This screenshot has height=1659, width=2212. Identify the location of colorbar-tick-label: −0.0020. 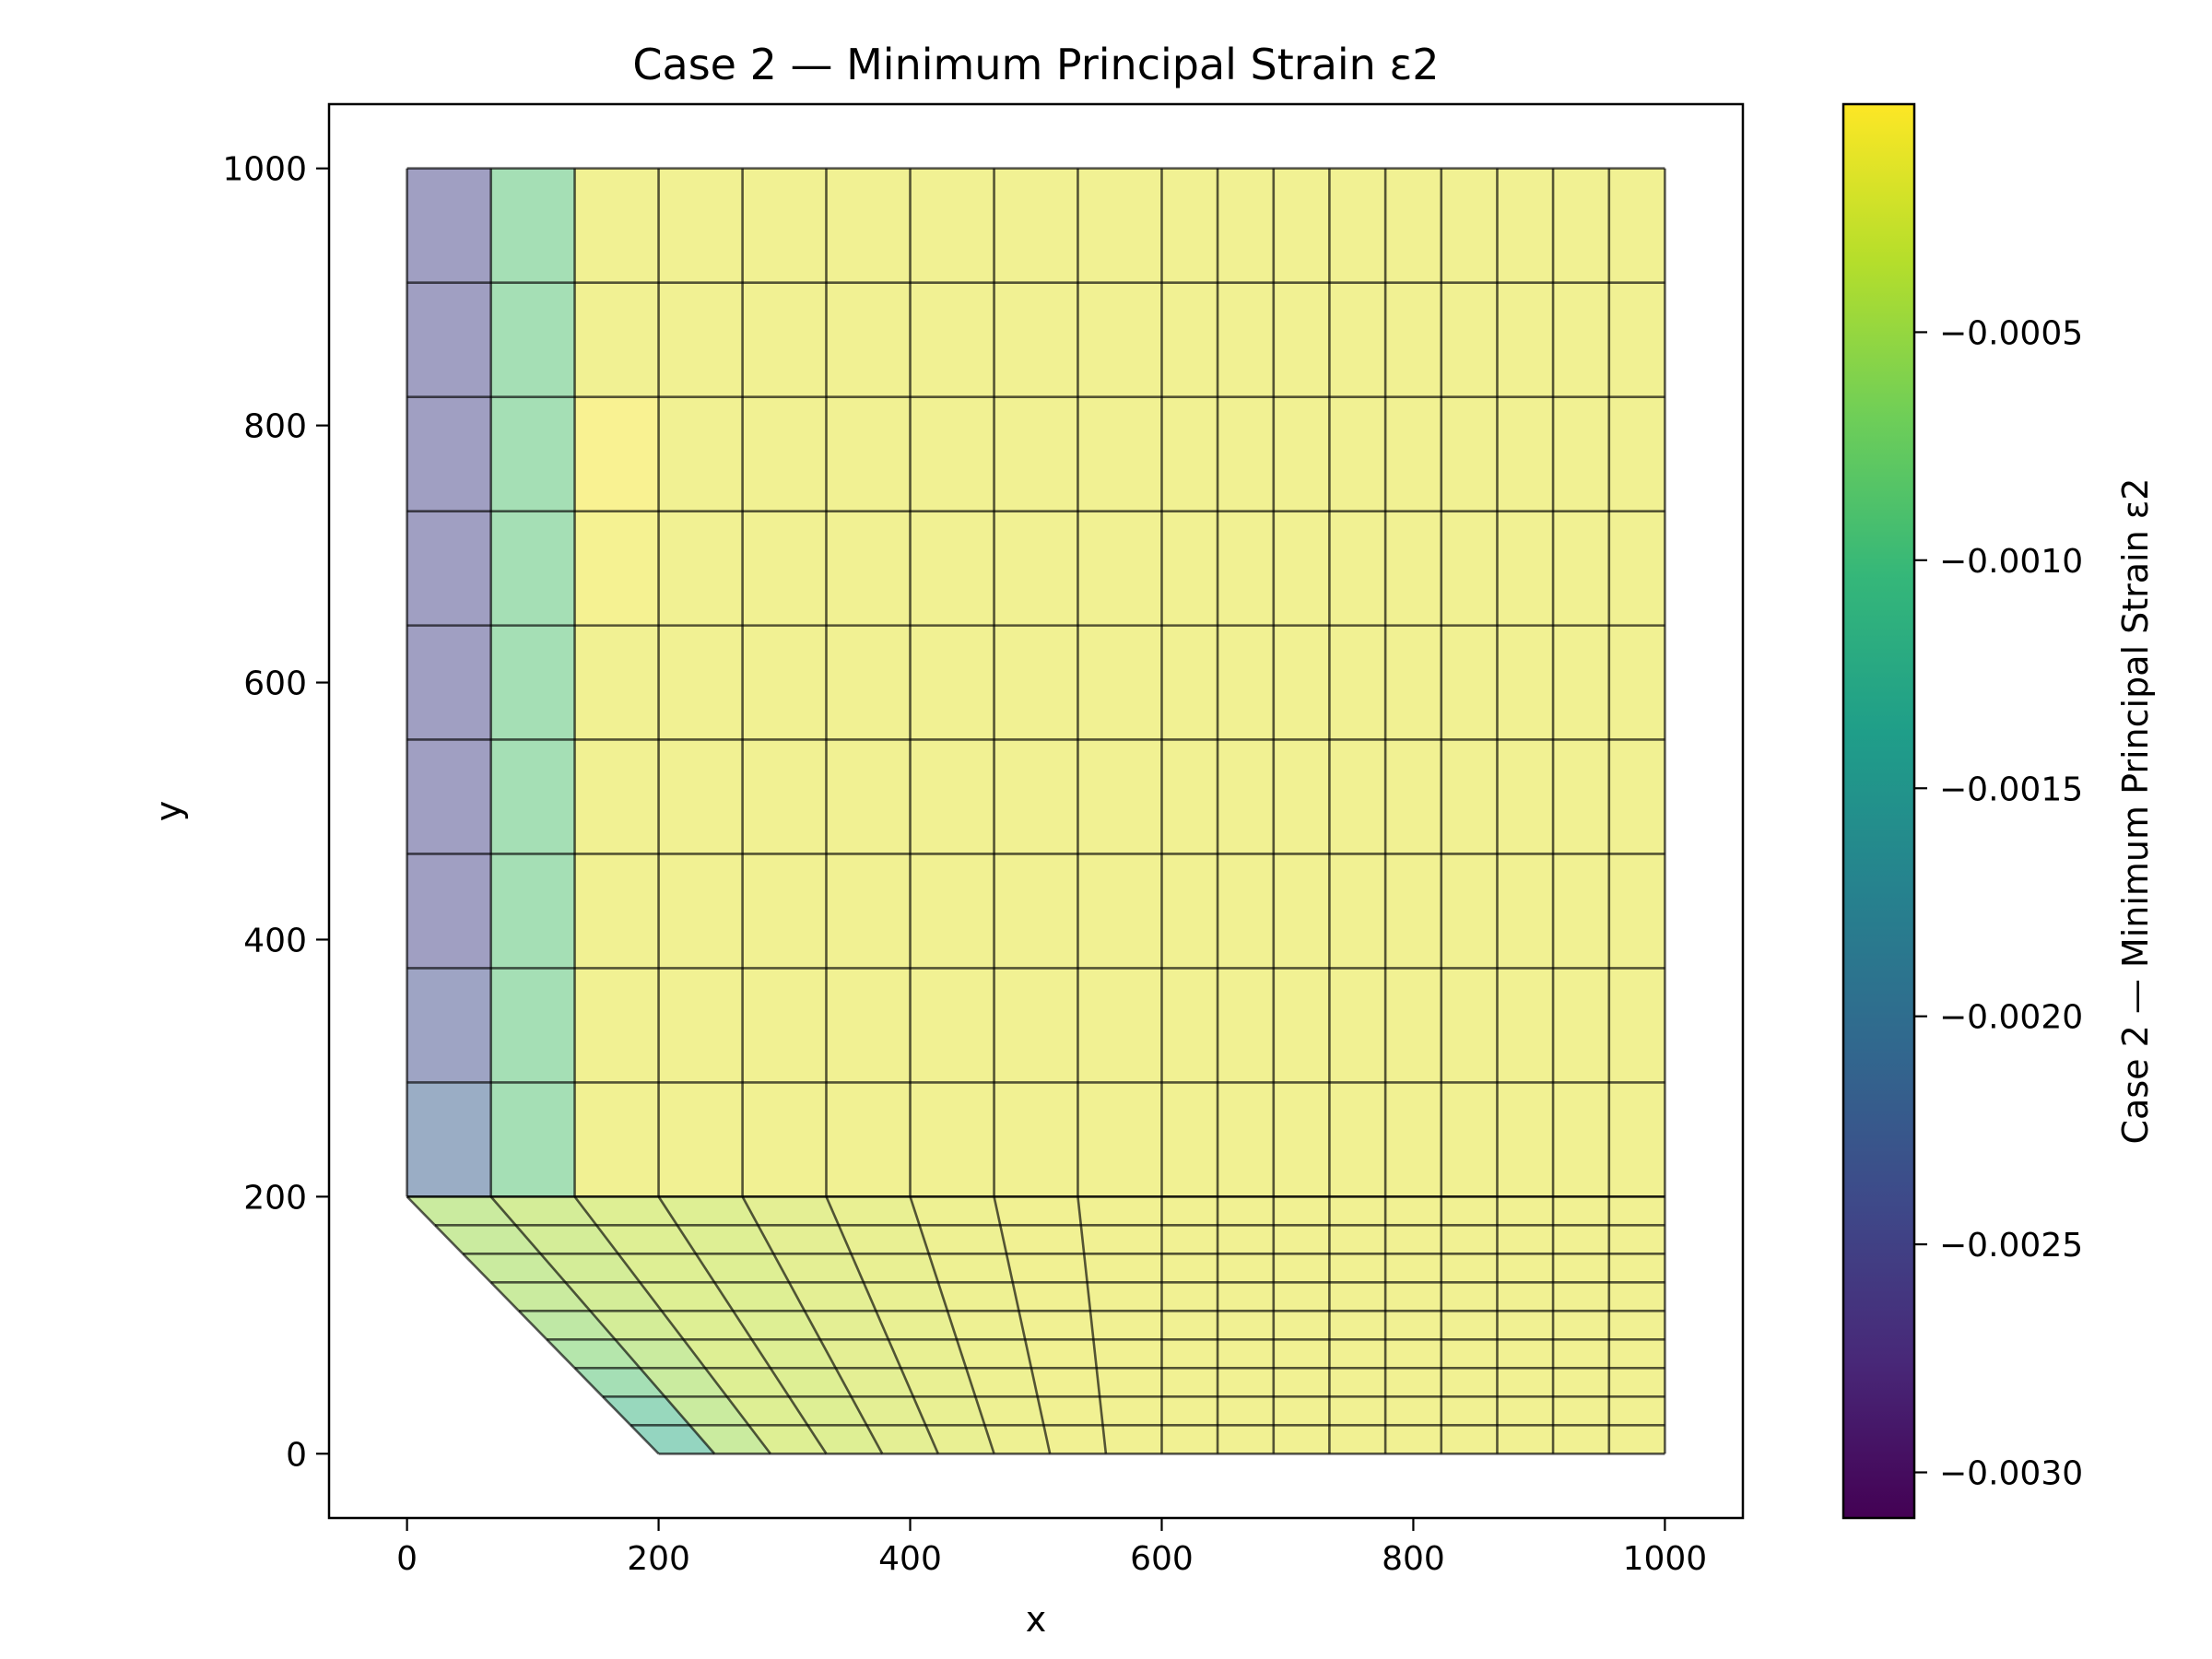
(2011, 1018).